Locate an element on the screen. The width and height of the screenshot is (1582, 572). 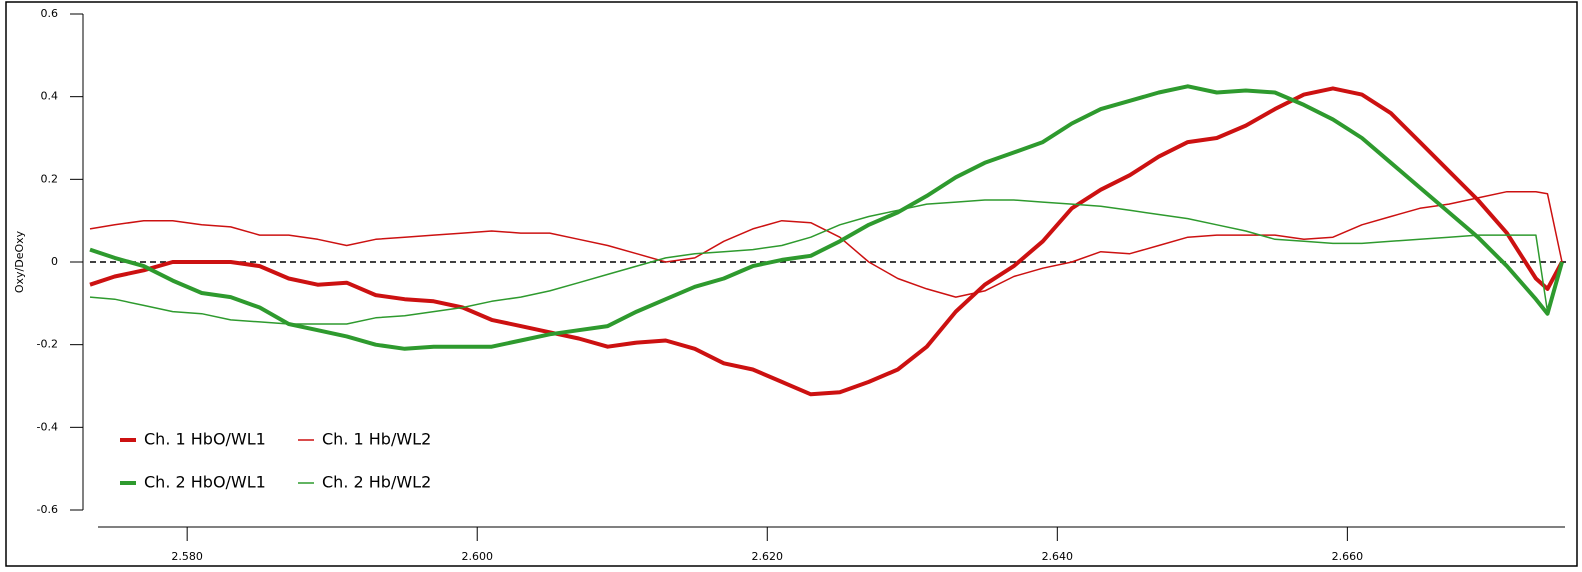
y-tick-label: 0.6 is located at coordinates (50, 13).